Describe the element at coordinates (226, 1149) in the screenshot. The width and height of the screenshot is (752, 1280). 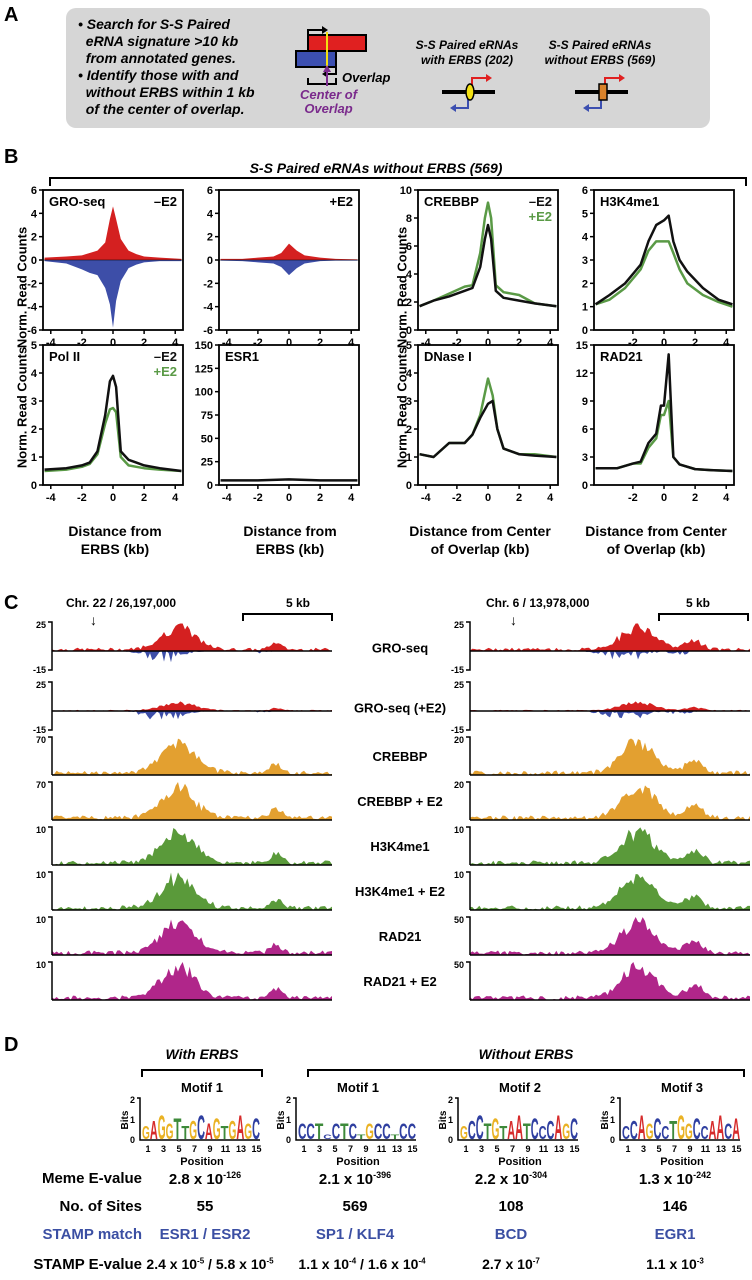
I see `logo-x-tick: 11` at that location.